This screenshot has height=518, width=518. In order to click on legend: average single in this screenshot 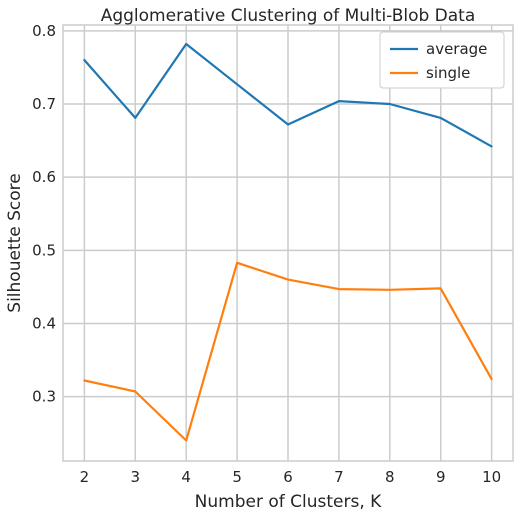, I will do `click(442, 60)`.